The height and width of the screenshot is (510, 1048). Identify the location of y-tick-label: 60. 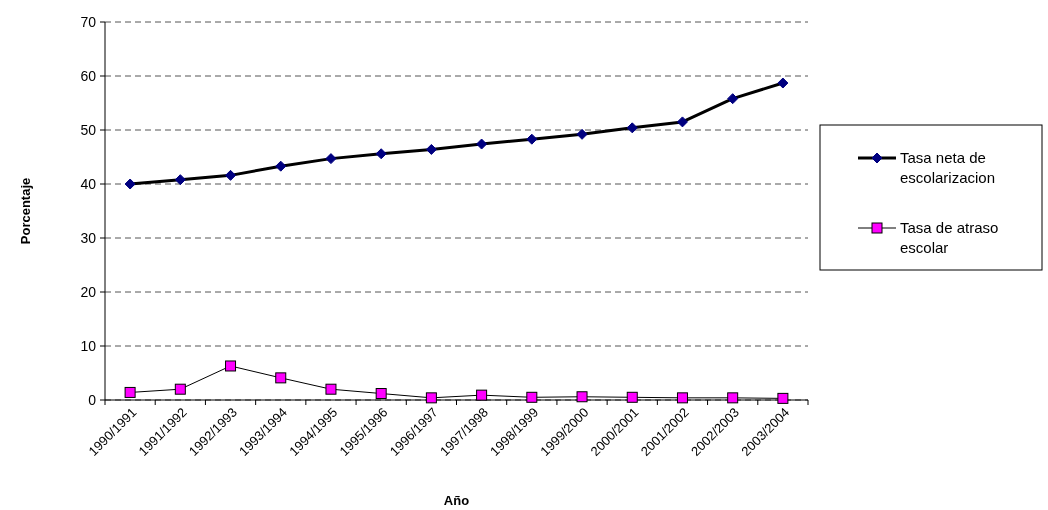
(88, 75).